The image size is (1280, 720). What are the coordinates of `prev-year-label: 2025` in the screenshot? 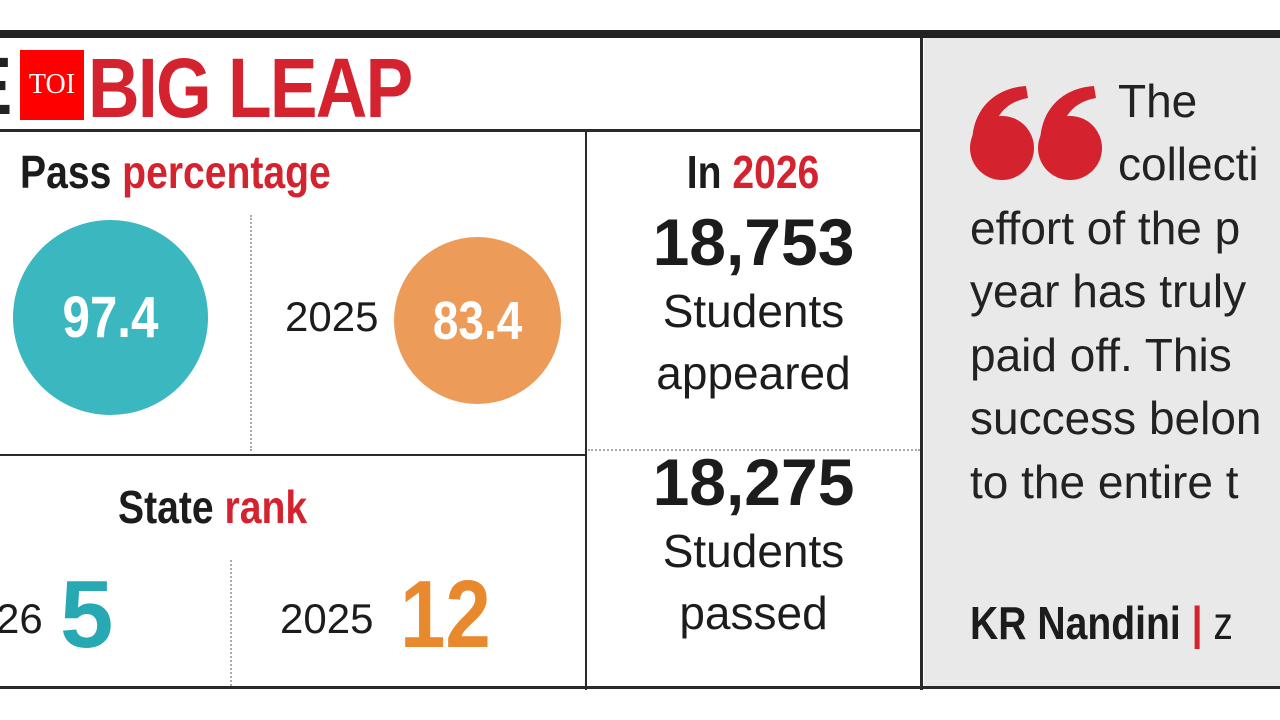 It's located at (332, 316).